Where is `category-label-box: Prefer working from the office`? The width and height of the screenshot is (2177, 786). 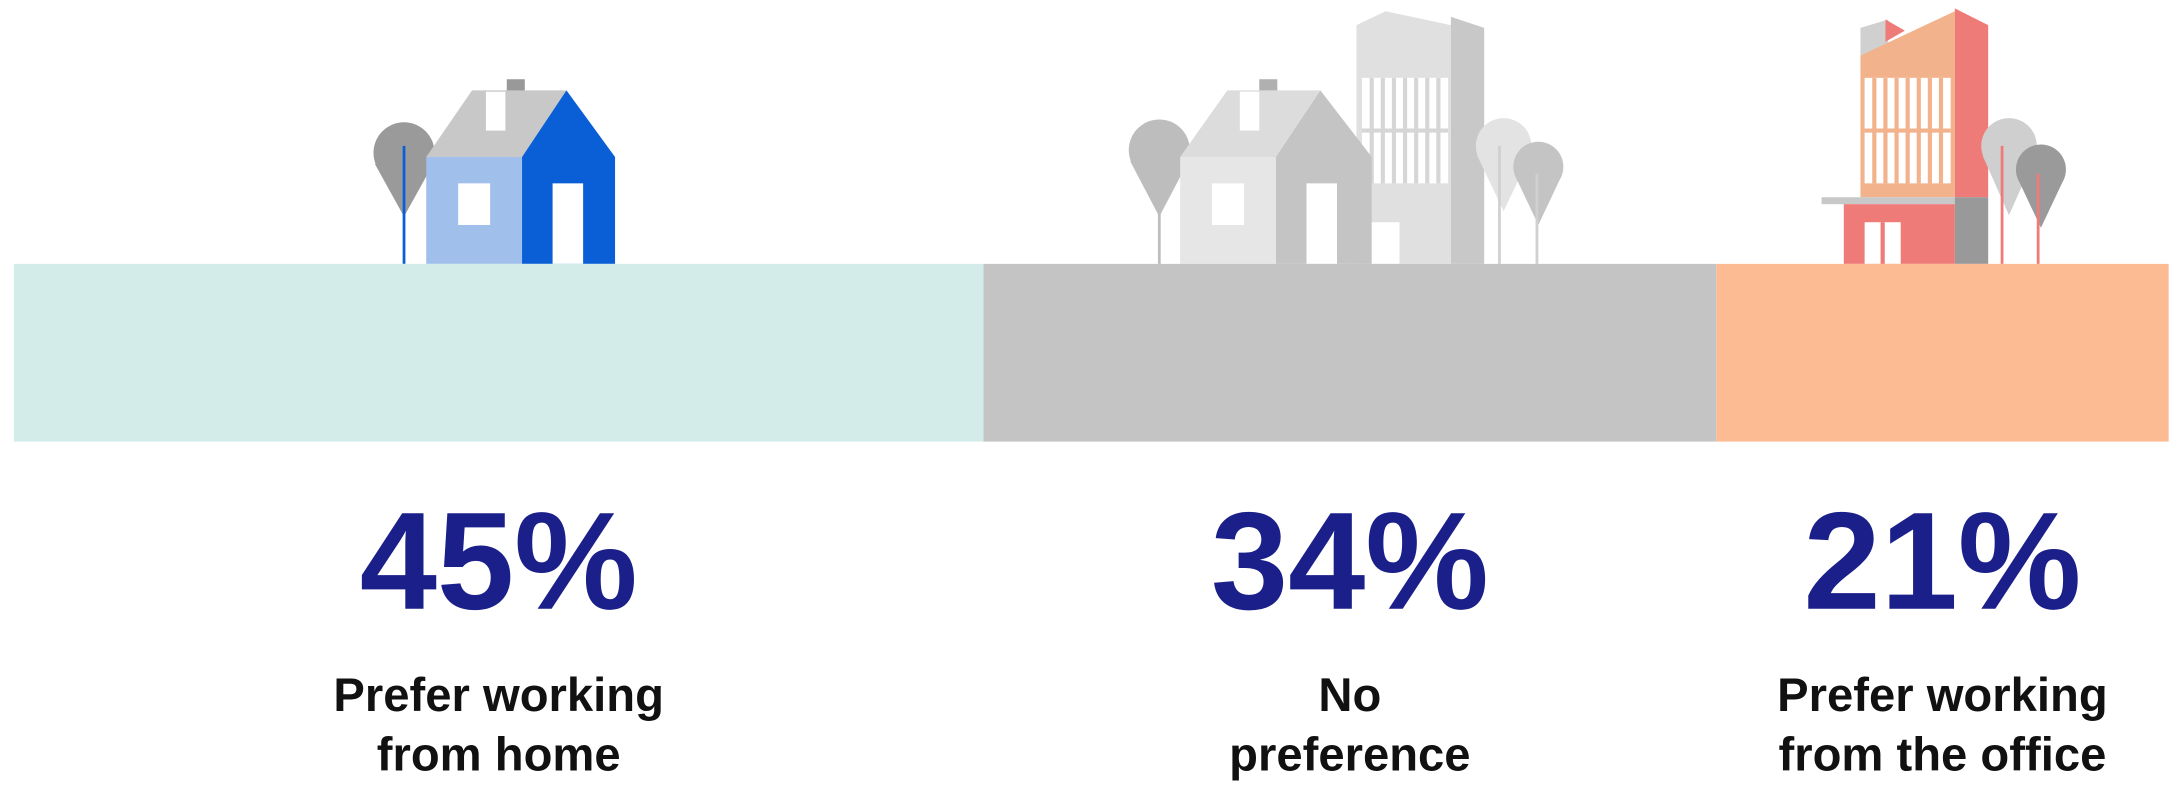 category-label-box: Prefer working from the office is located at coordinates (1942, 725).